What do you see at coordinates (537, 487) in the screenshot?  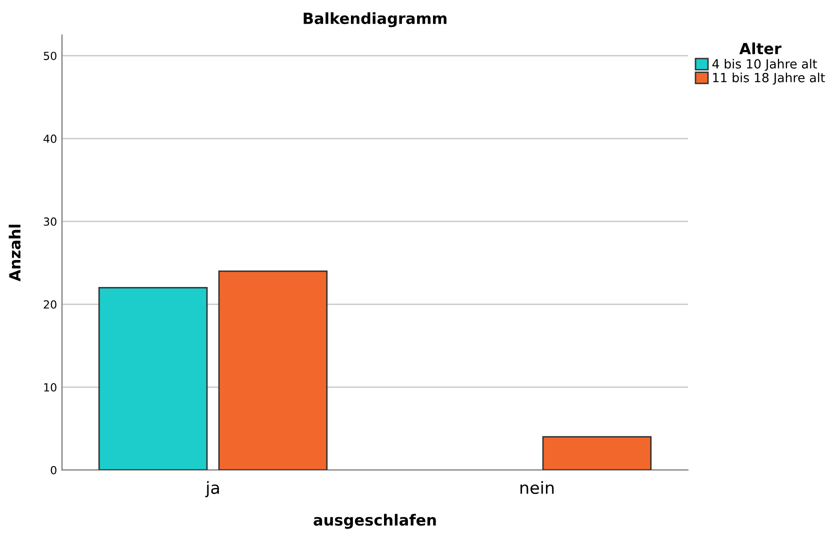 I see `x-tick-label: nein` at bounding box center [537, 487].